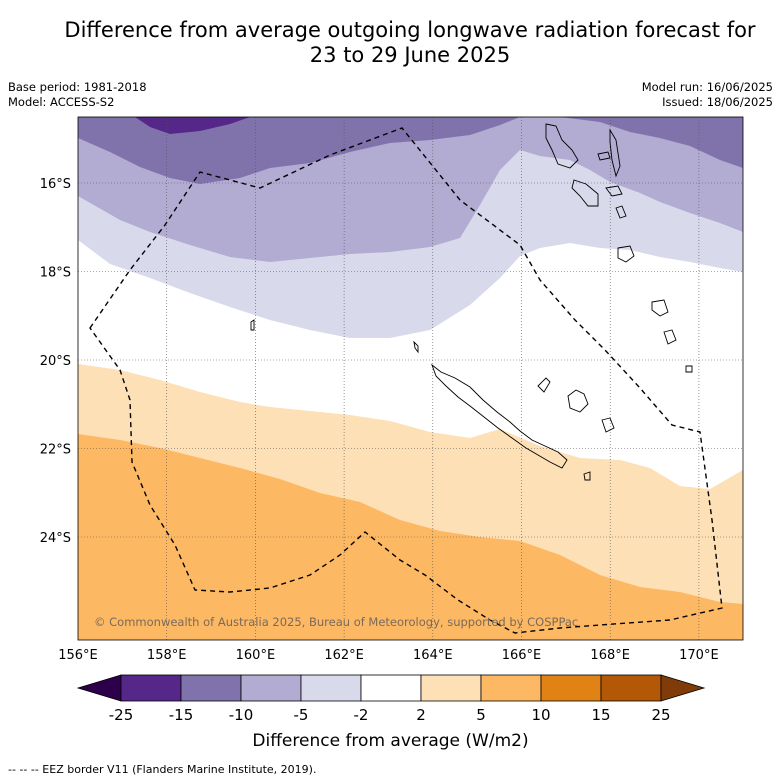 This screenshot has width=781, height=781. Describe the element at coordinates (55, 273) in the screenshot. I see `lat-label: 18°S` at that location.